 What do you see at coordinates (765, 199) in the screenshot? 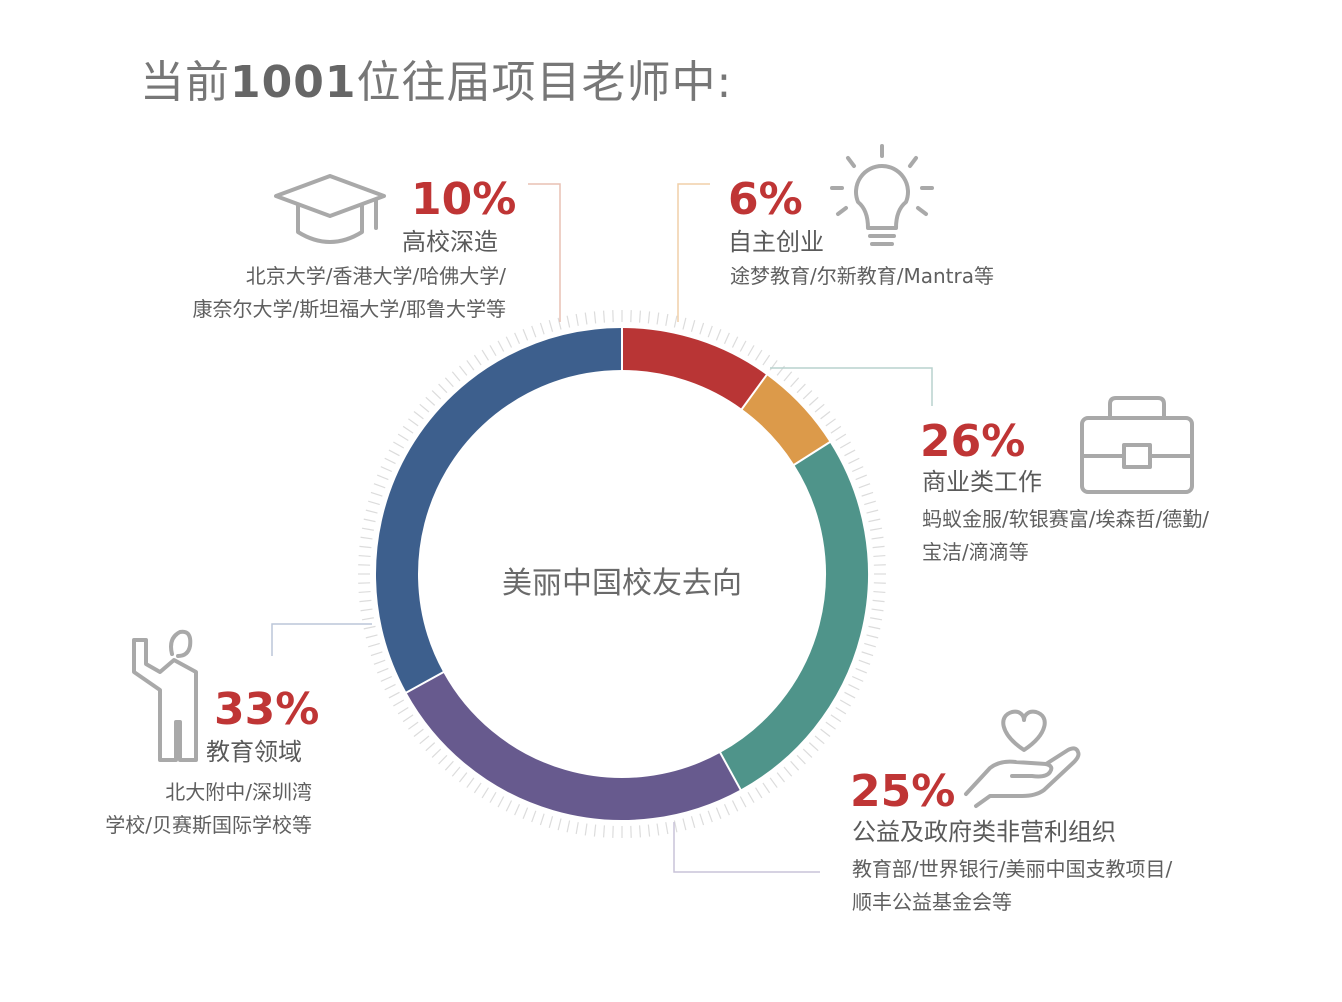
I see `slice-label-1: 6%` at bounding box center [765, 199].